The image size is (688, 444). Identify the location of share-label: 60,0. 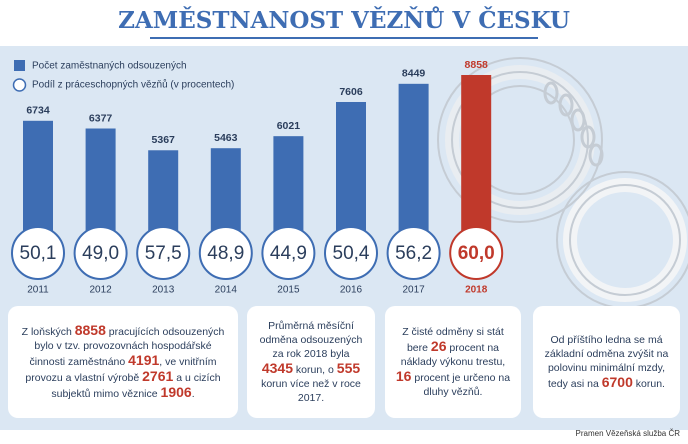
(476, 253).